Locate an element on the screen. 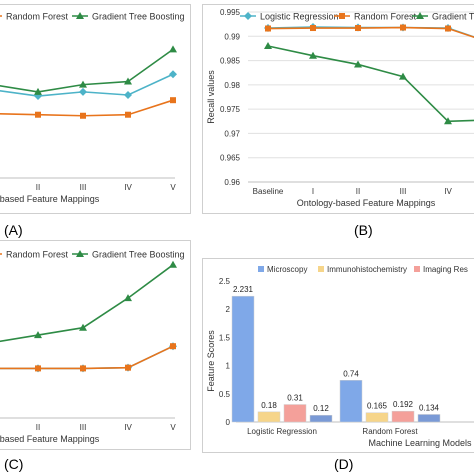 This screenshot has height=474, width=474. chart-c-legend-label: Random Forest is located at coordinates (37, 255).